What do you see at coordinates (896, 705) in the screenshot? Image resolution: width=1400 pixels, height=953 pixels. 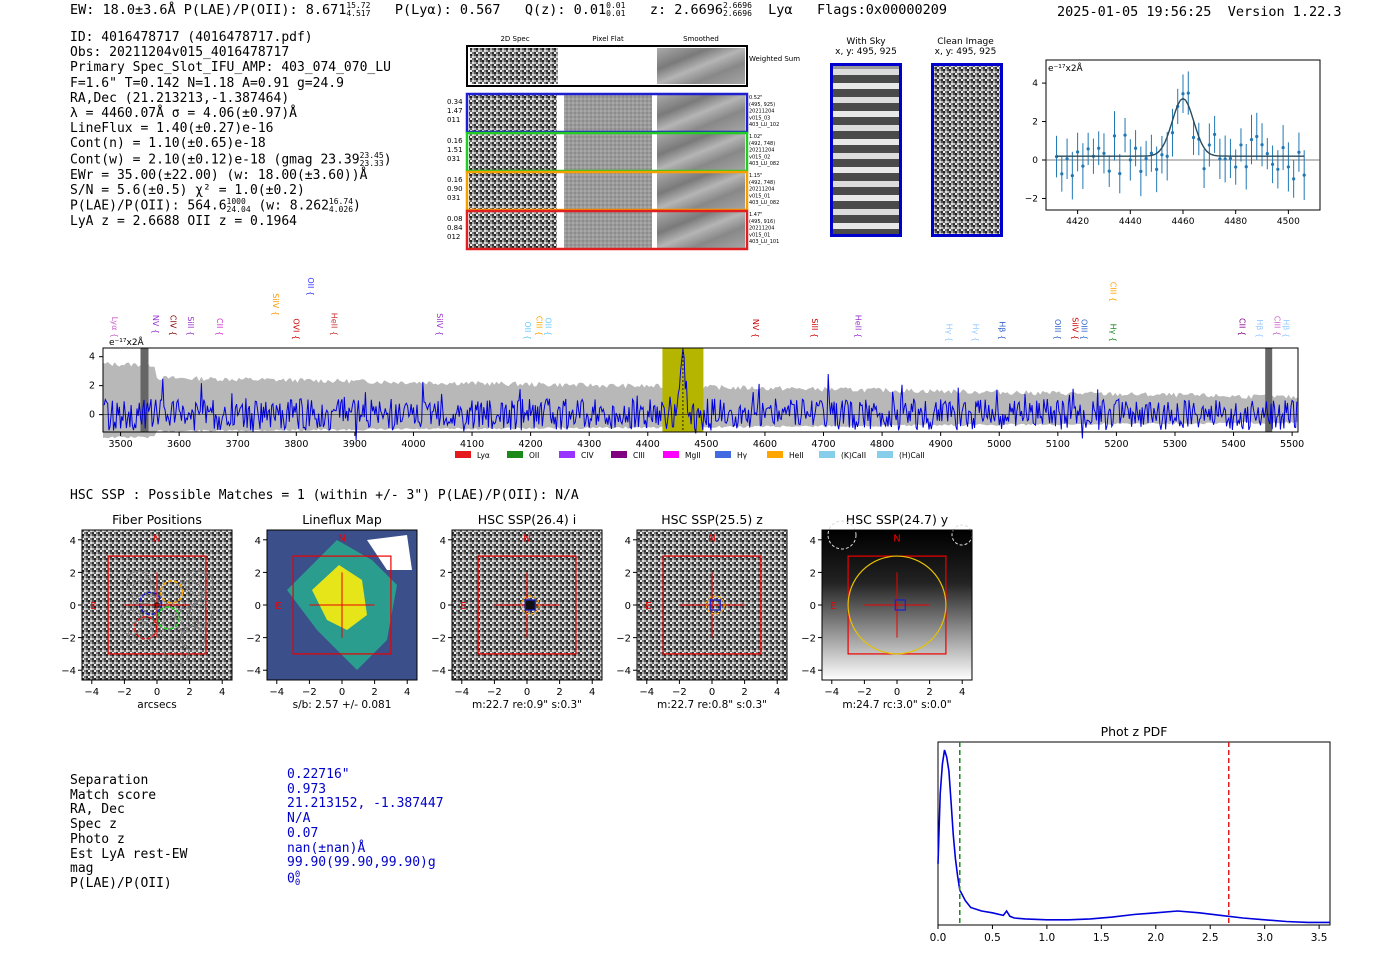 I see `hsc-panel-caption: m:24.7 rc:3.0" s:0.0"` at bounding box center [896, 705].